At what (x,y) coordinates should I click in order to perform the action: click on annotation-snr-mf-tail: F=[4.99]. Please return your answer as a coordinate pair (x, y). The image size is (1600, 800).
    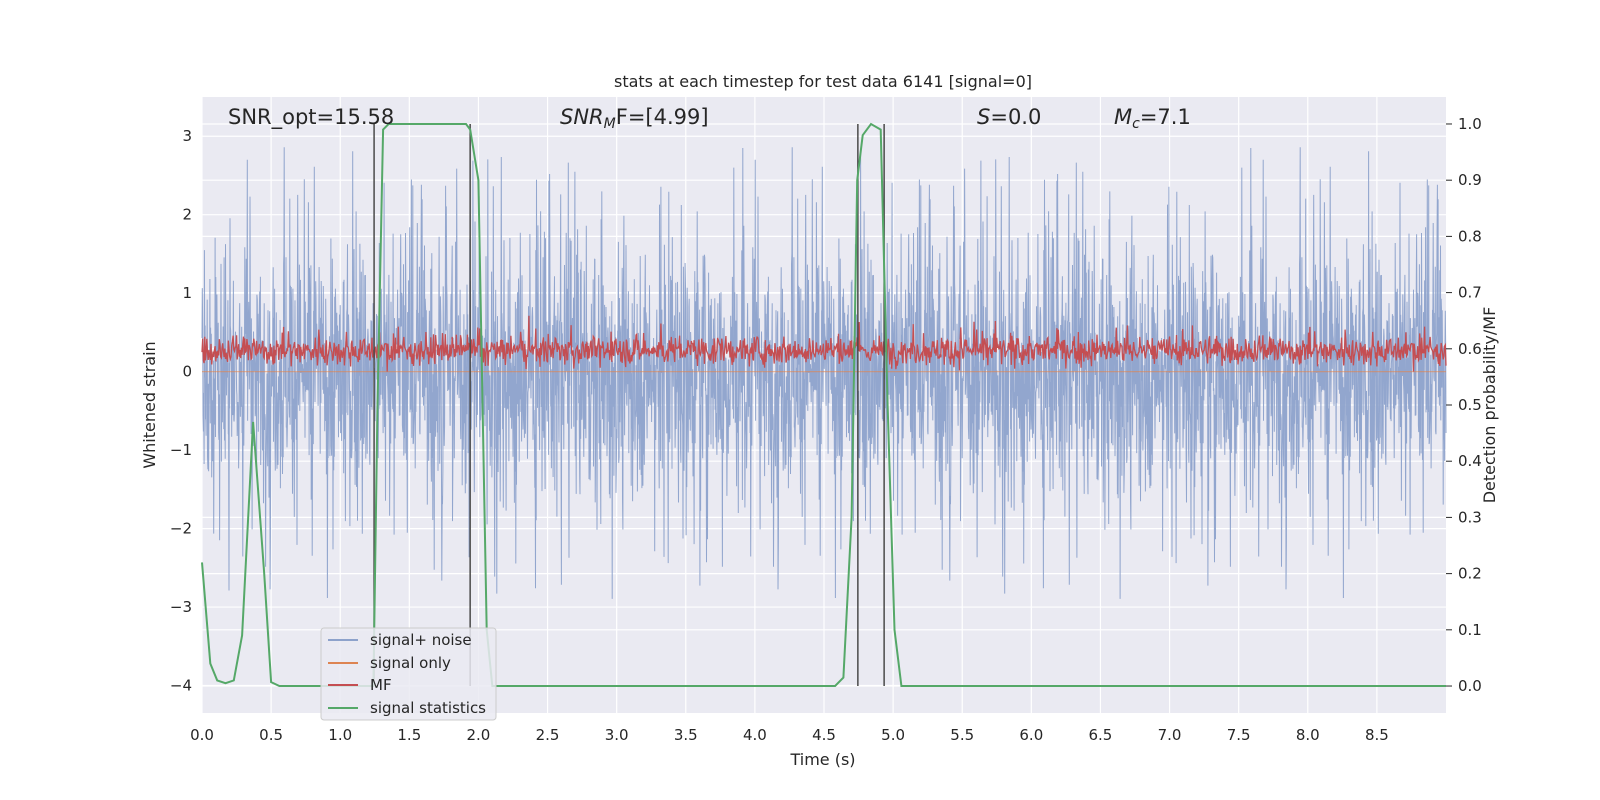
    Looking at the image, I should click on (662, 117).